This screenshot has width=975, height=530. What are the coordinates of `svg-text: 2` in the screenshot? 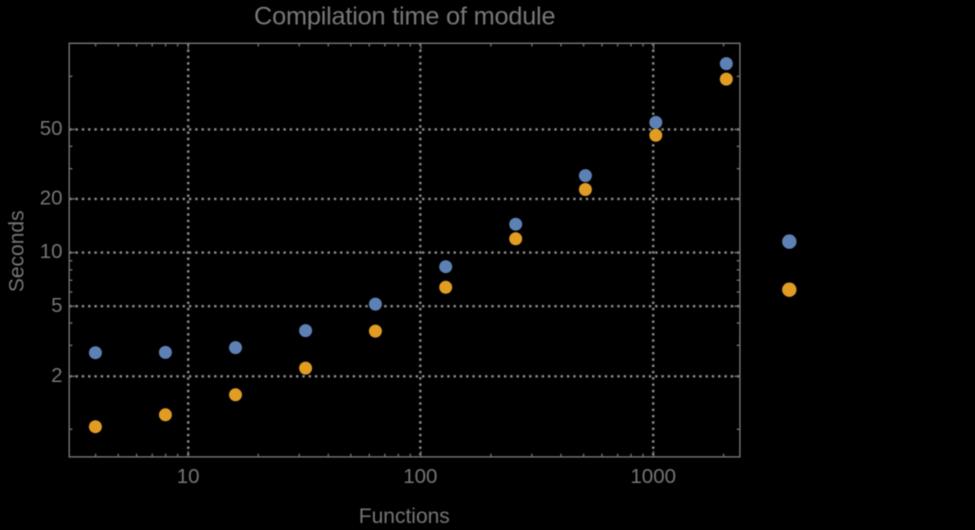 It's located at (56, 375).